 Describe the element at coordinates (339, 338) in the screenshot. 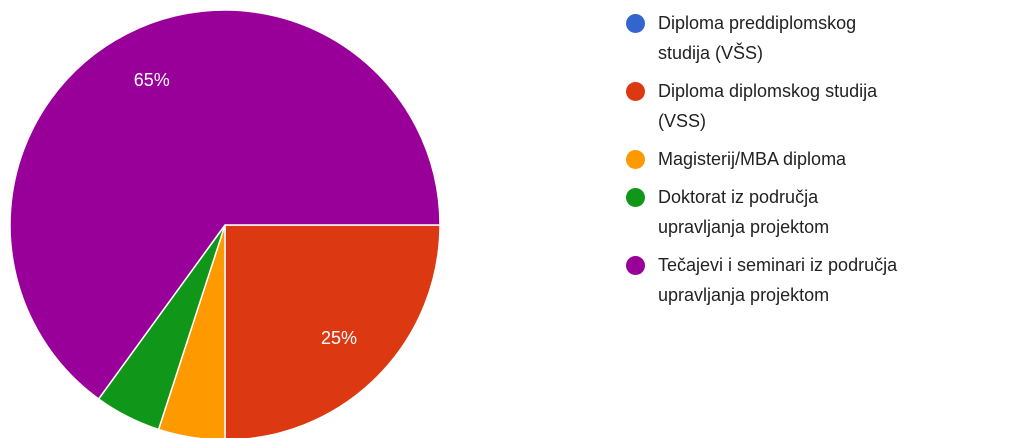

I see `slice-label: 25%` at that location.